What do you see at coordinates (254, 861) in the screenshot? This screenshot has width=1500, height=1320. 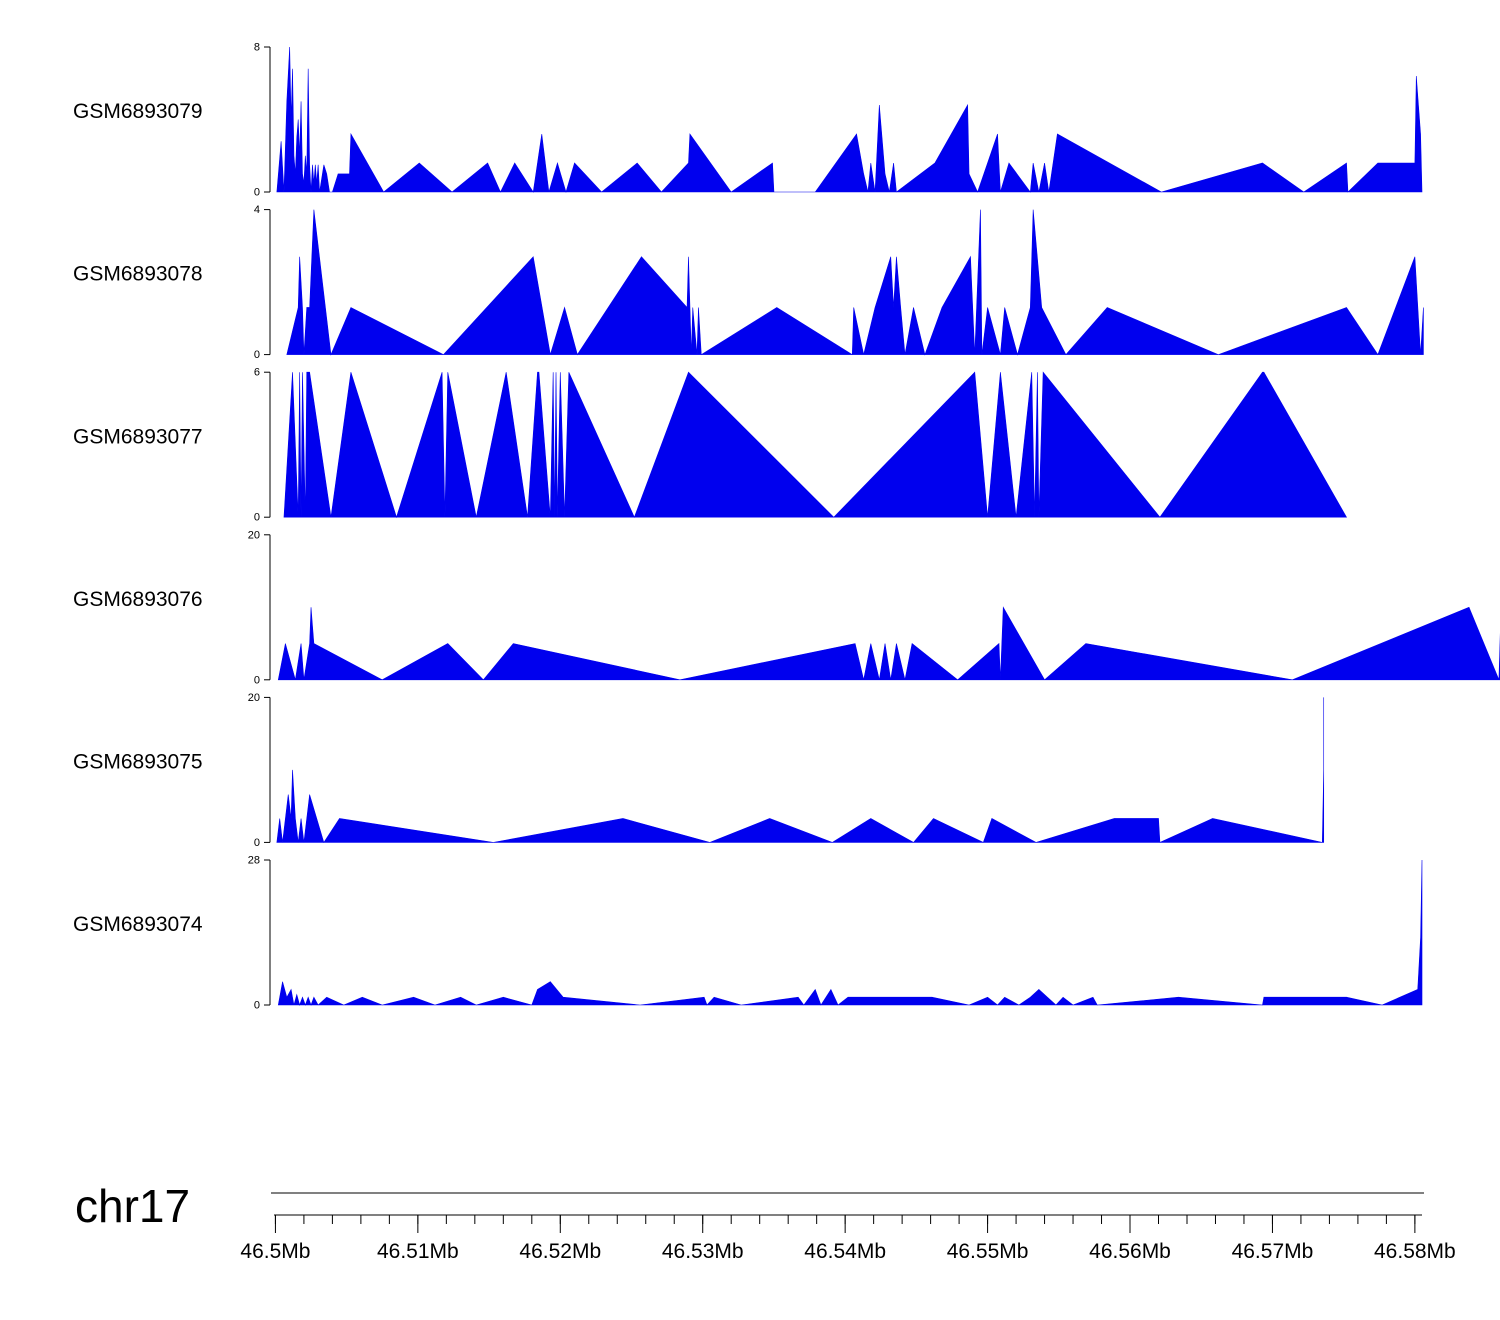 I see `y-tick-label-max: 28` at bounding box center [254, 861].